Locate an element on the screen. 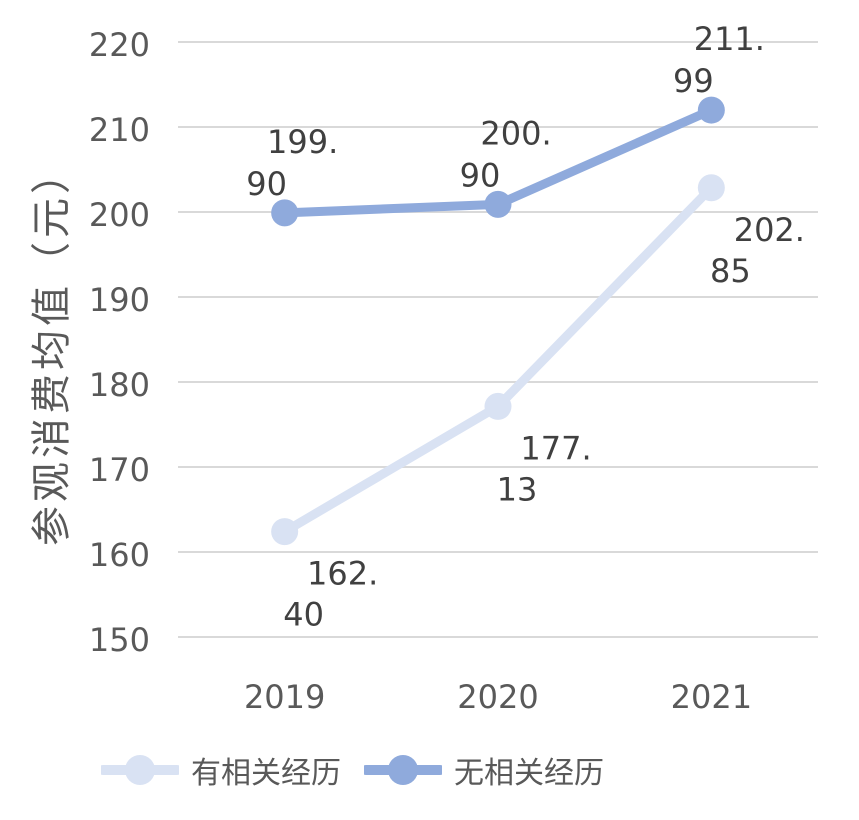 This screenshot has width=859, height=820. data-label: 211. is located at coordinates (729, 39).